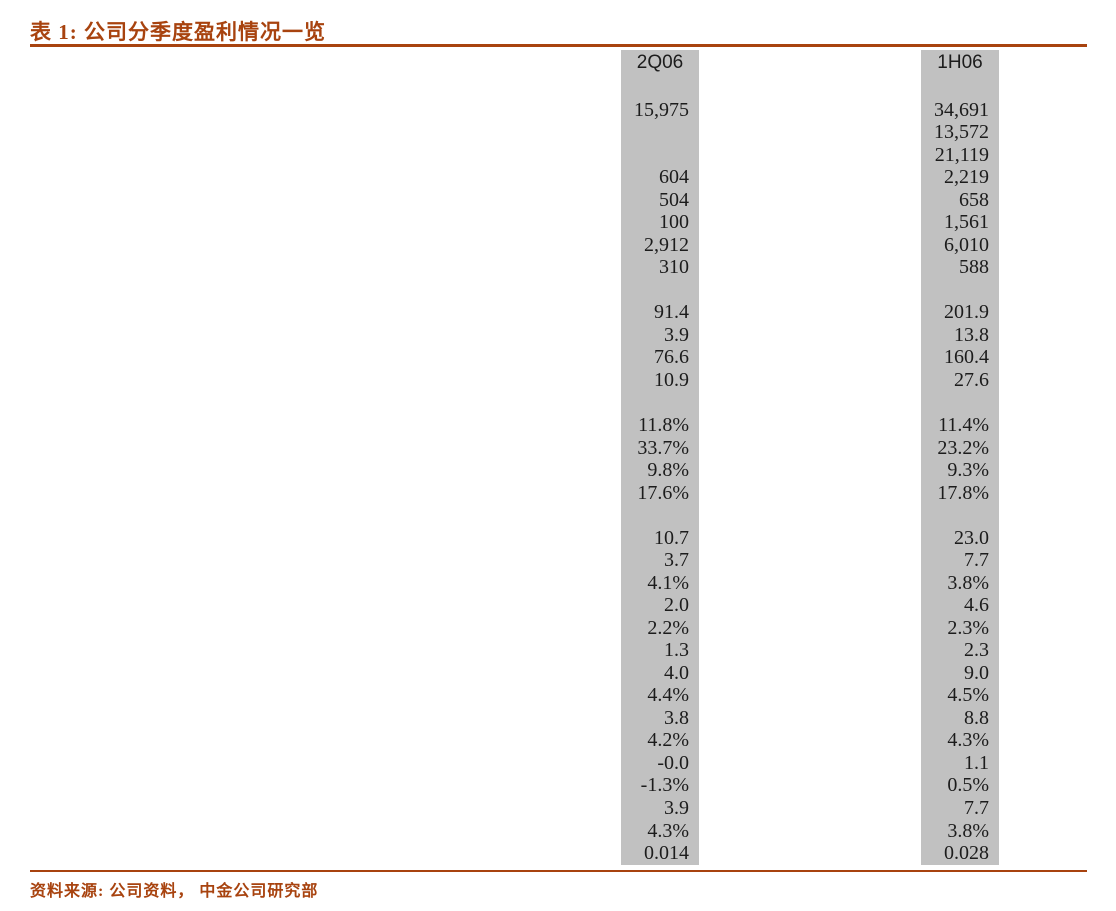 The width and height of the screenshot is (1116, 911). I want to click on column-header-1h06: 1H06, so click(960, 62).